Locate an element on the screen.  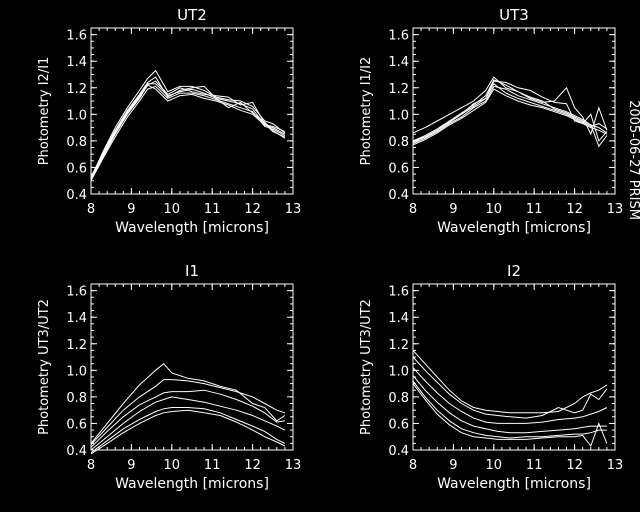
chart-title: I2 is located at coordinates (514, 271).